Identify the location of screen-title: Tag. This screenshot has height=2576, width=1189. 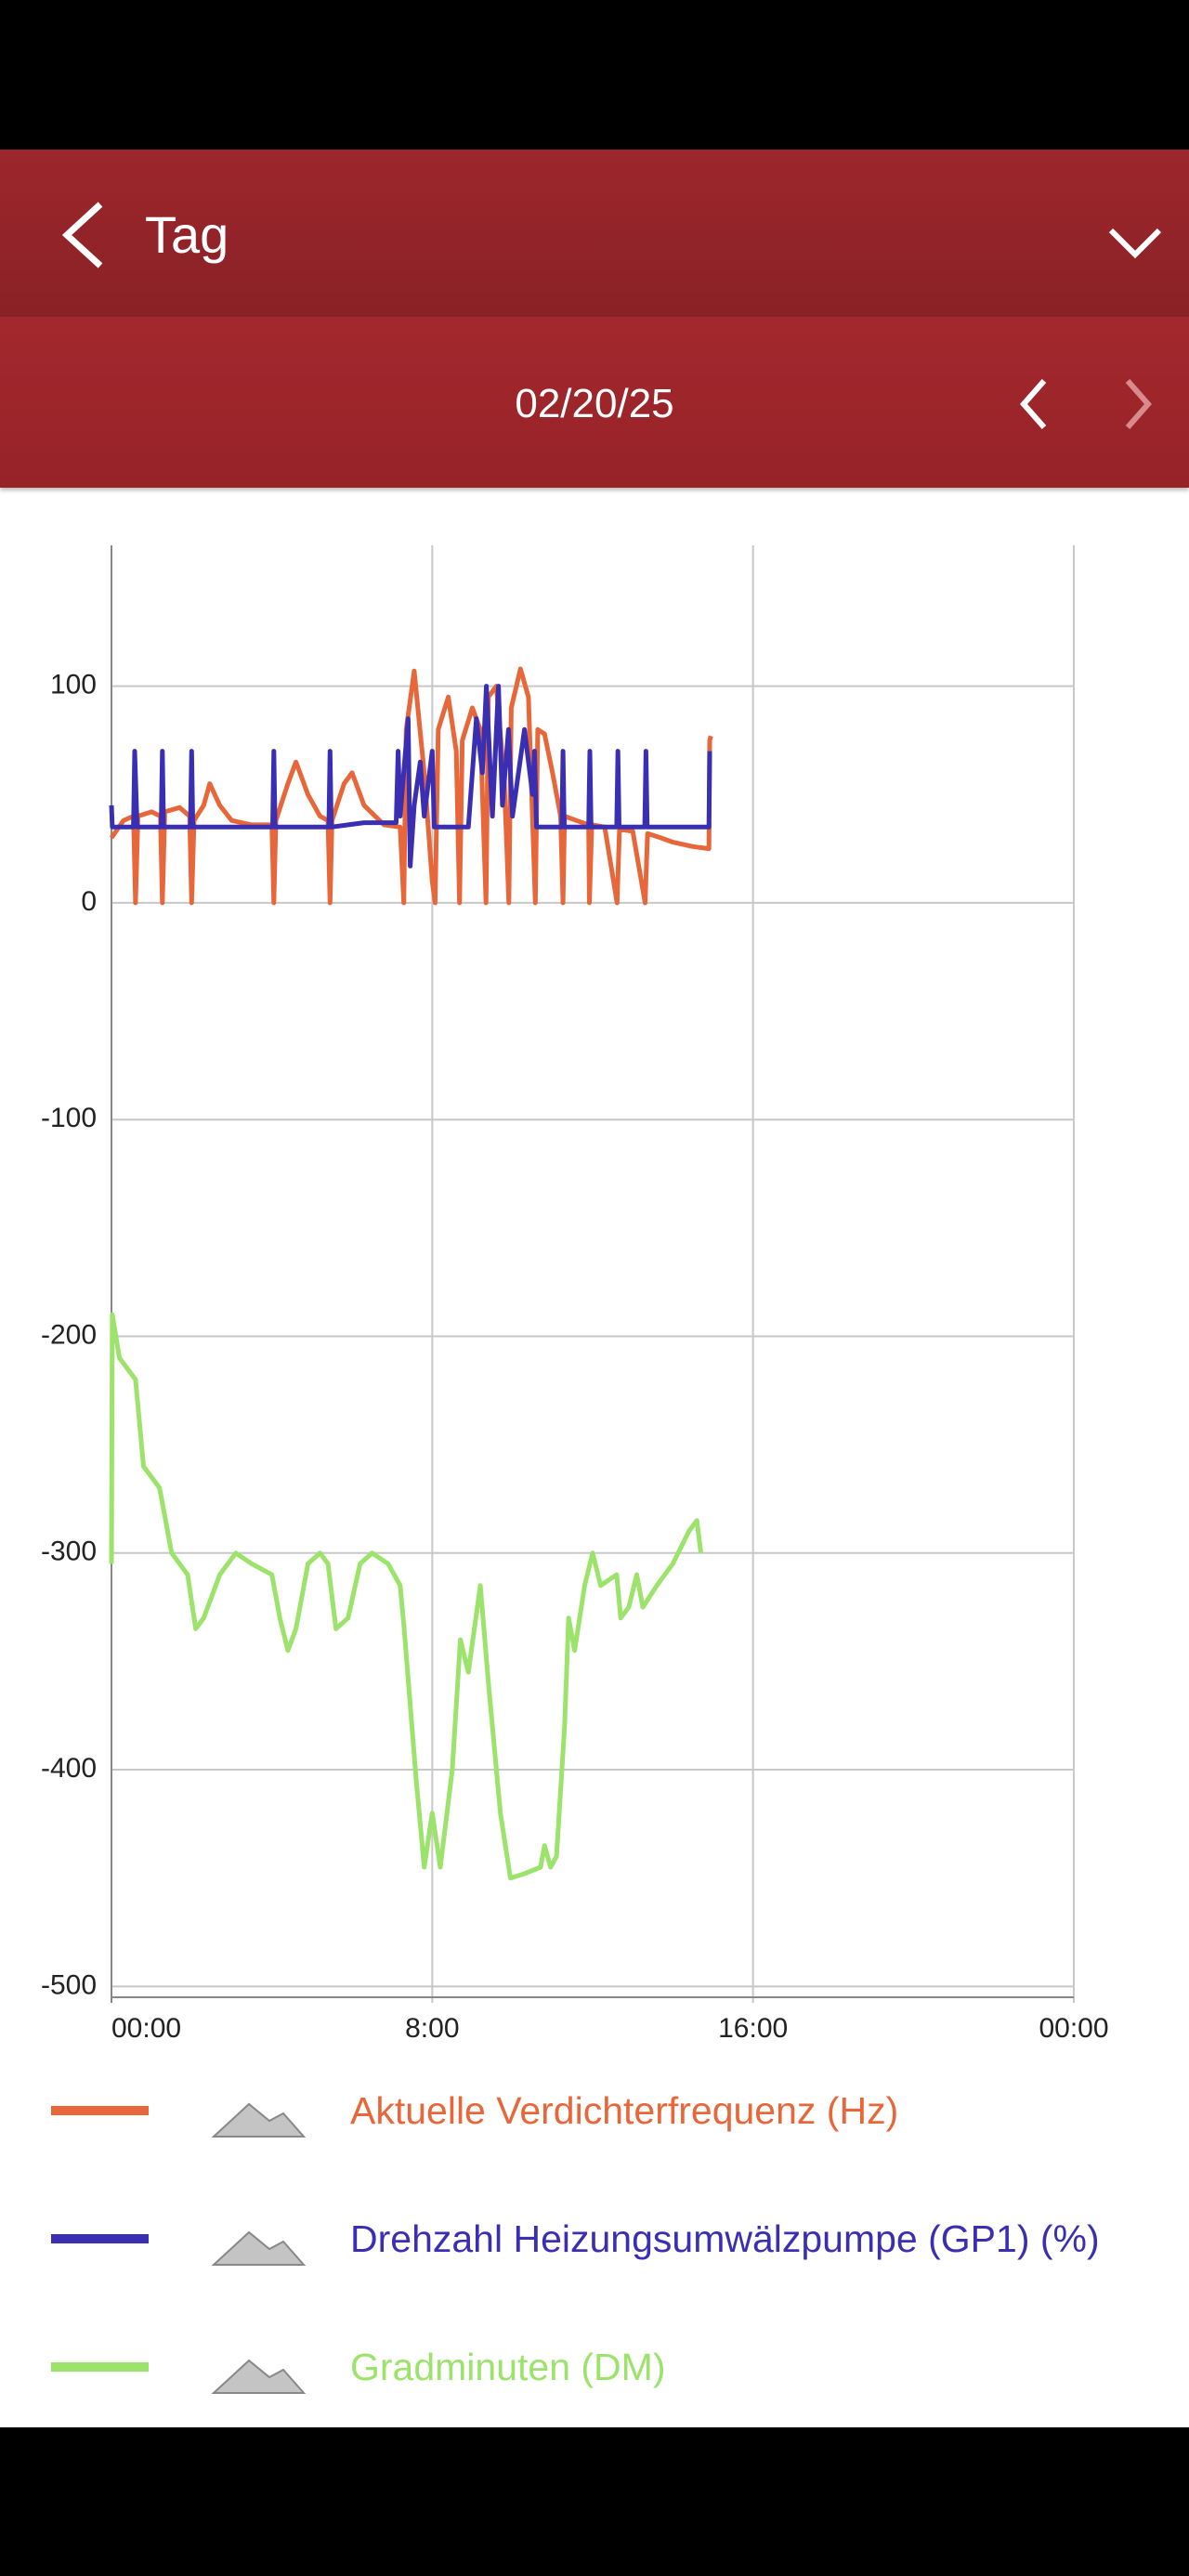
(187, 234).